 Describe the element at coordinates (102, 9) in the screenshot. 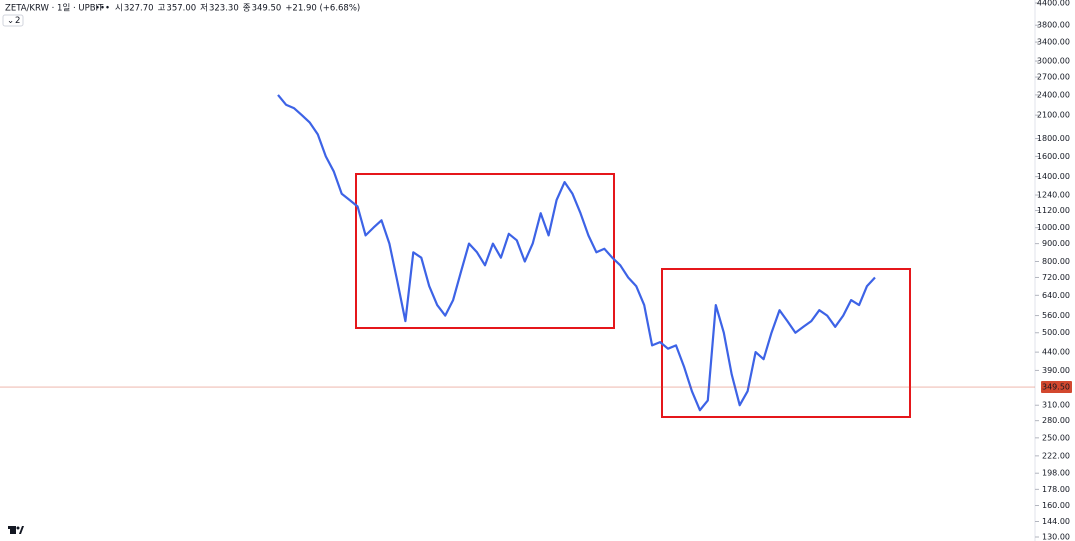

I see `more: •••` at that location.